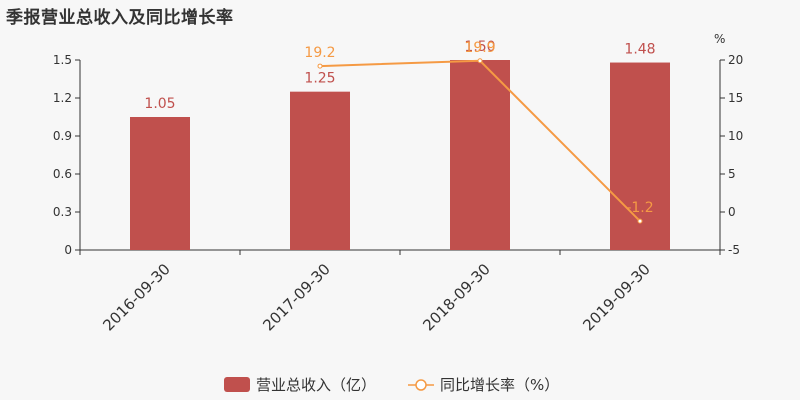  Describe the element at coordinates (62, 60) in the screenshot. I see `left-axis-tick-label: 1.5` at that location.